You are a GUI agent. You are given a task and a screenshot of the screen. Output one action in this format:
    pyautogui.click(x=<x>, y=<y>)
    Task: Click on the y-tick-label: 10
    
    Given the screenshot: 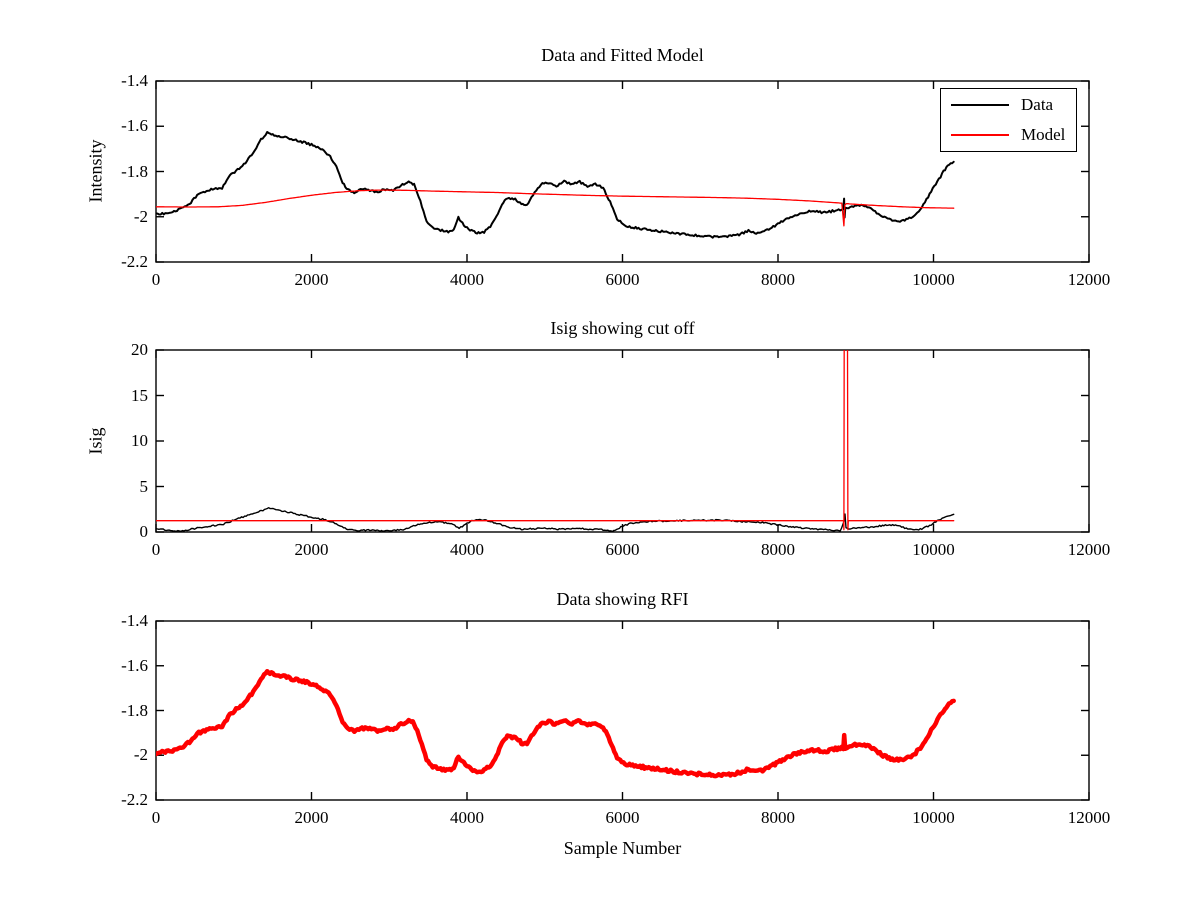 What is the action you would take?
    pyautogui.click(x=139, y=440)
    